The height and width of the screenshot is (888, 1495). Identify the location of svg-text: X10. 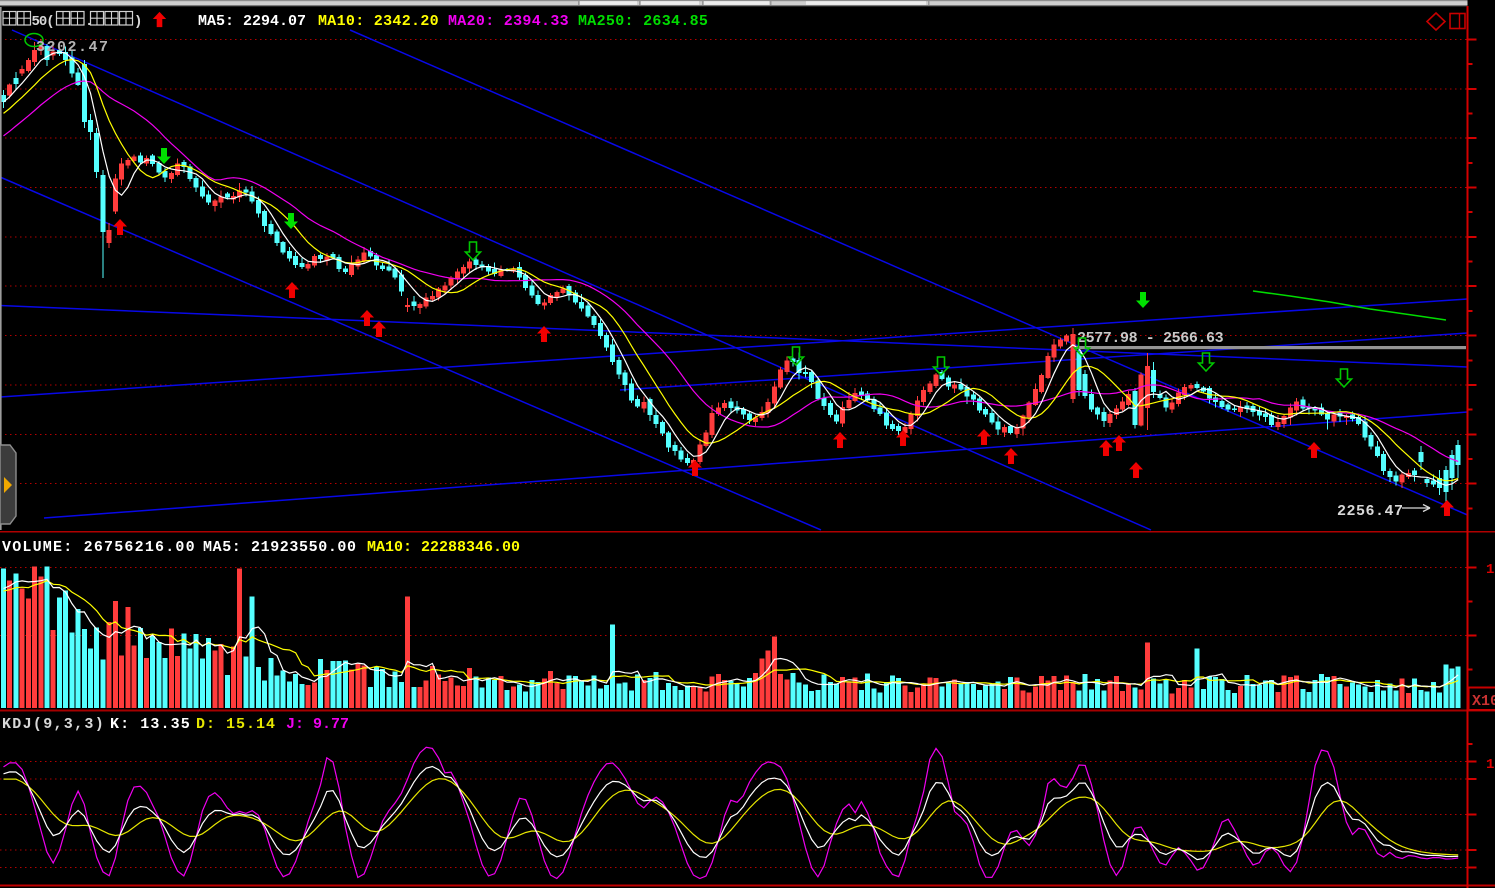
(1483, 701).